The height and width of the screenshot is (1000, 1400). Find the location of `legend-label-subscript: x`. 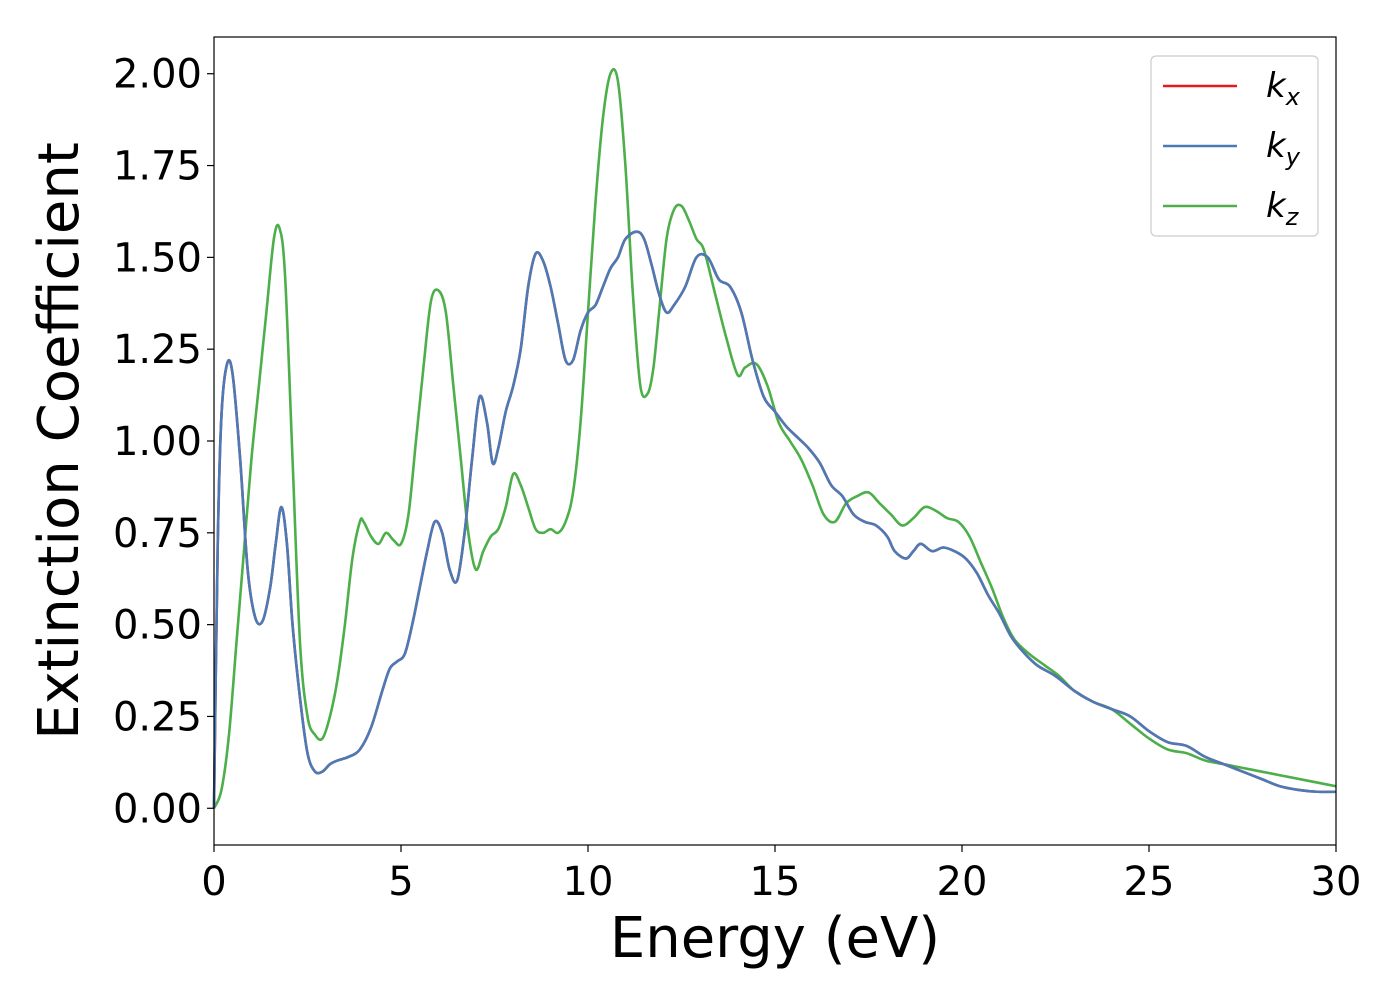

legend-label-subscript: x is located at coordinates (1293, 97).